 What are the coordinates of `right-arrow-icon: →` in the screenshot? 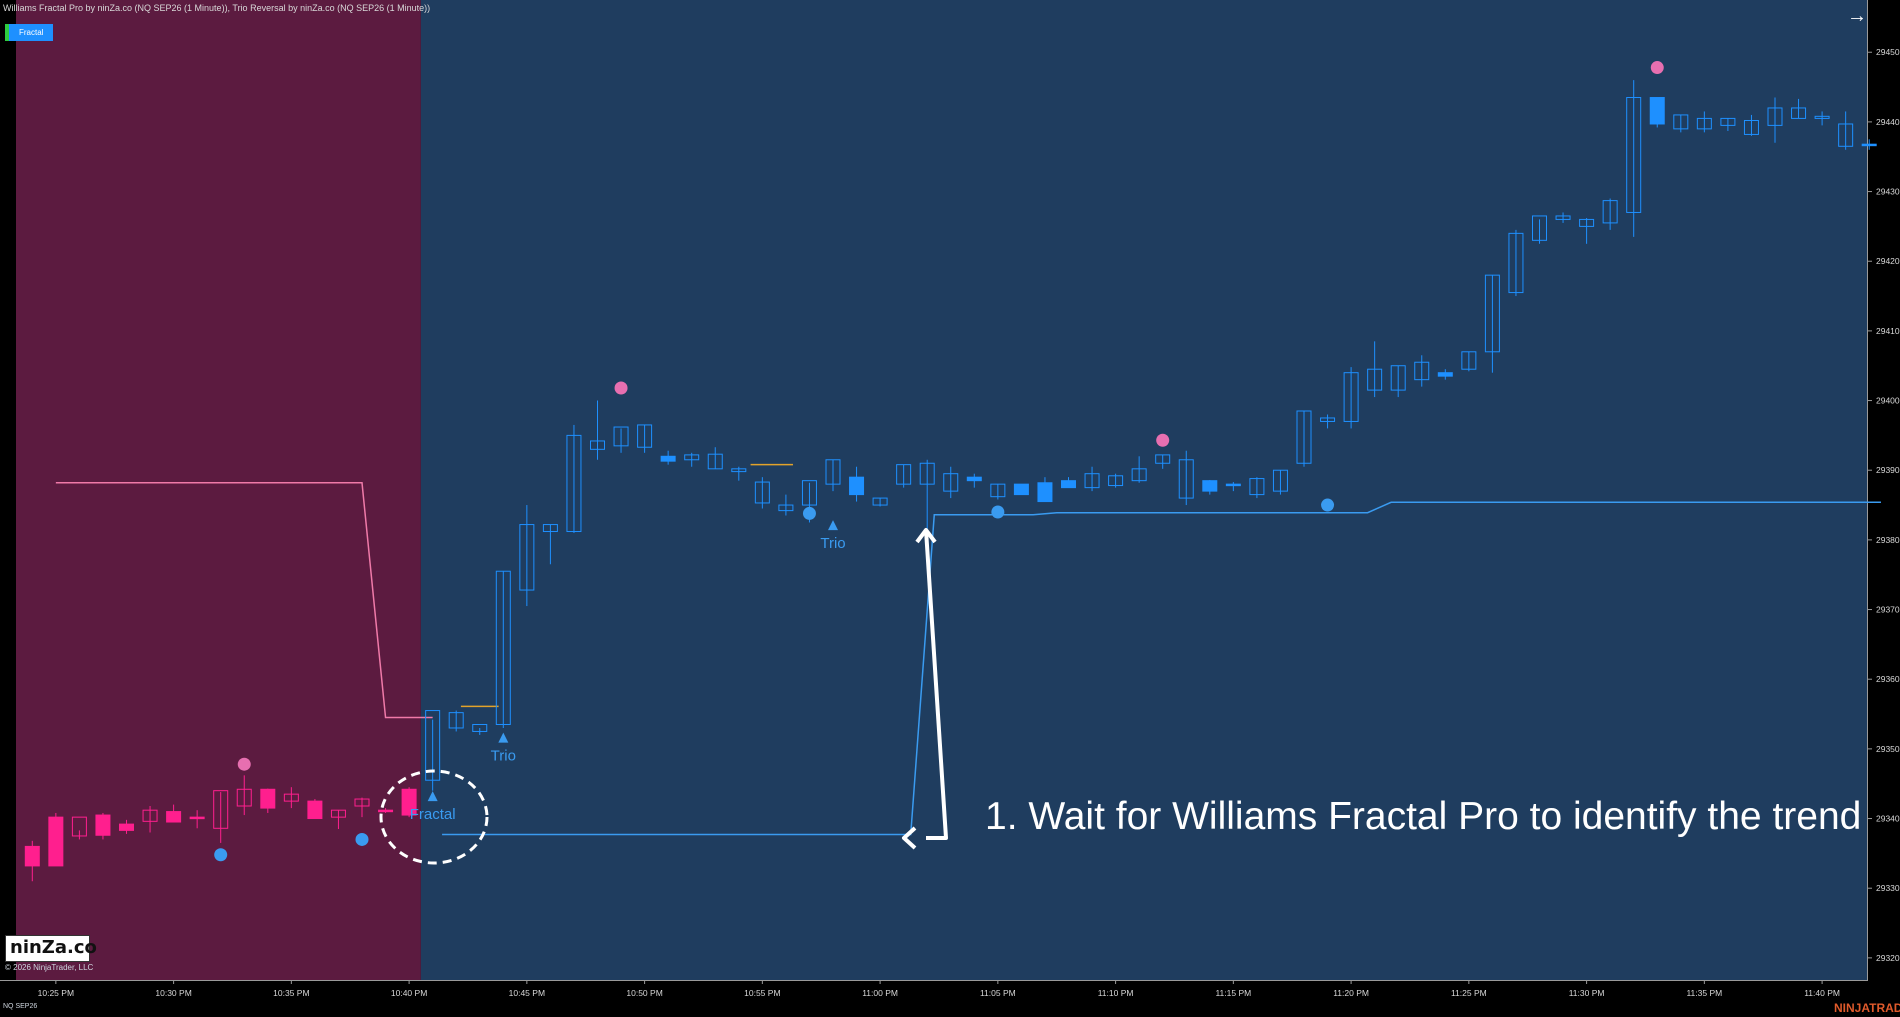 It's located at (1857, 16).